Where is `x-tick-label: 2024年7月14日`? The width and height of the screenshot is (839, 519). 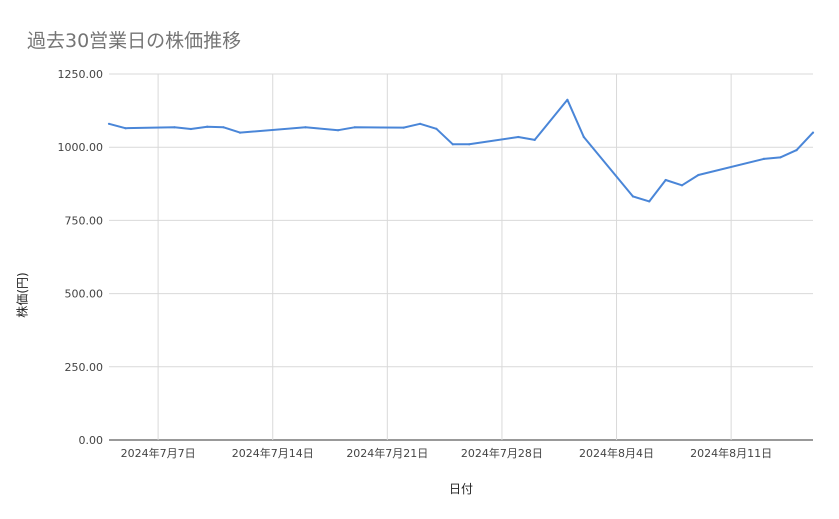
x-tick-label: 2024年7月14日 is located at coordinates (273, 453).